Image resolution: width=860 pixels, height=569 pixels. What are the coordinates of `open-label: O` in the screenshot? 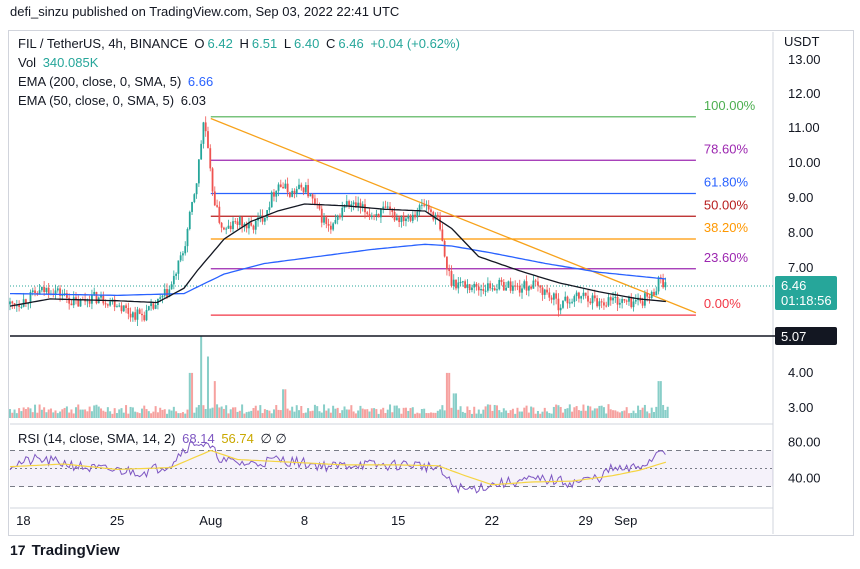 It's located at (199, 43).